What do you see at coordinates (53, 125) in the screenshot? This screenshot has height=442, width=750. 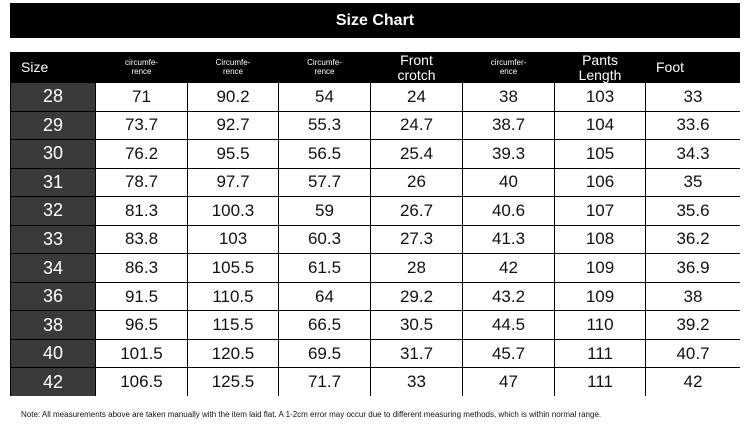 I see `size-cell: 29` at bounding box center [53, 125].